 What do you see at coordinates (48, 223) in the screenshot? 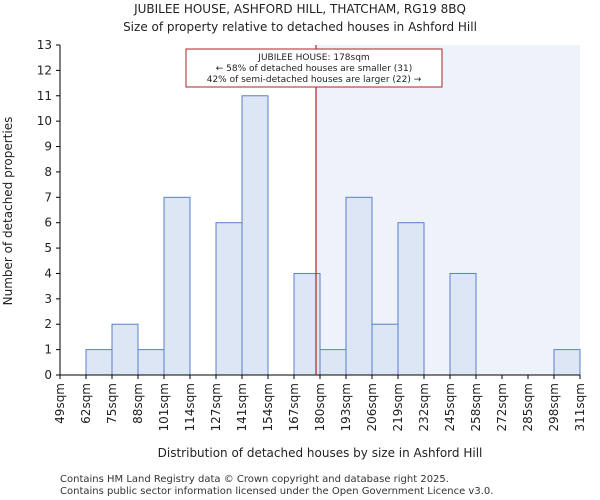
I see `y-tick-label: 6` at bounding box center [48, 223].